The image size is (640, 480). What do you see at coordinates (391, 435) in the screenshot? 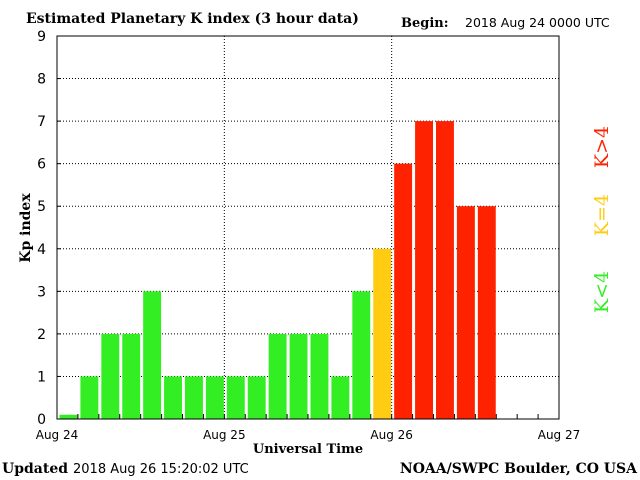
I see `x-tick-label-2: Aug 26` at bounding box center [391, 435].